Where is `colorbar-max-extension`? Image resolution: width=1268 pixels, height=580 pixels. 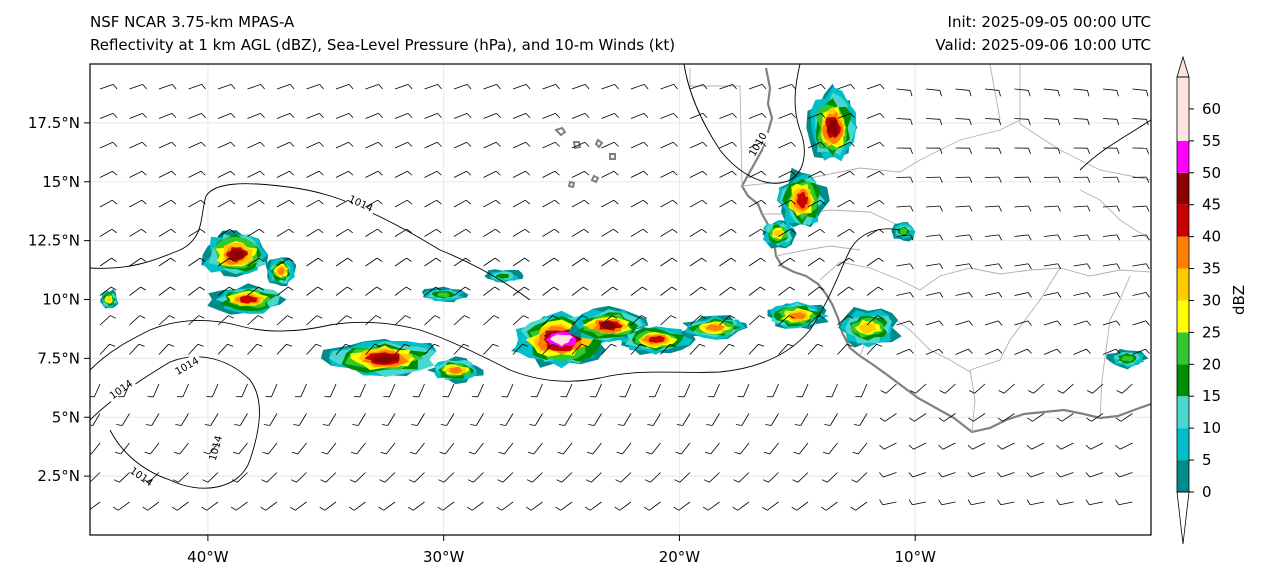
colorbar-max-extension is located at coordinates (1183, 66).